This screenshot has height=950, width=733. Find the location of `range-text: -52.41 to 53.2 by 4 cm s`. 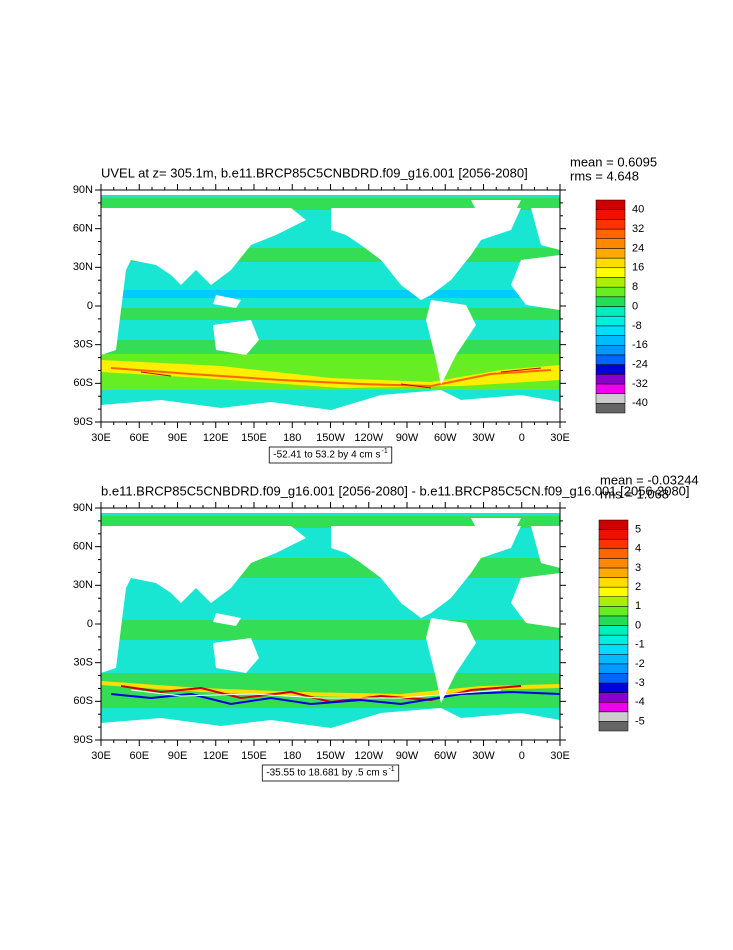

range-text: -52.41 to 53.2 by 4 cm s is located at coordinates (326, 455).